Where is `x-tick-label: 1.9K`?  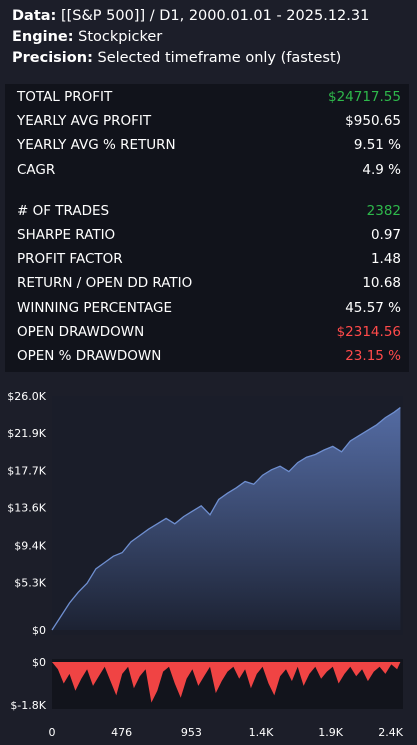 x-tick-label: 1.9K is located at coordinates (330, 732).